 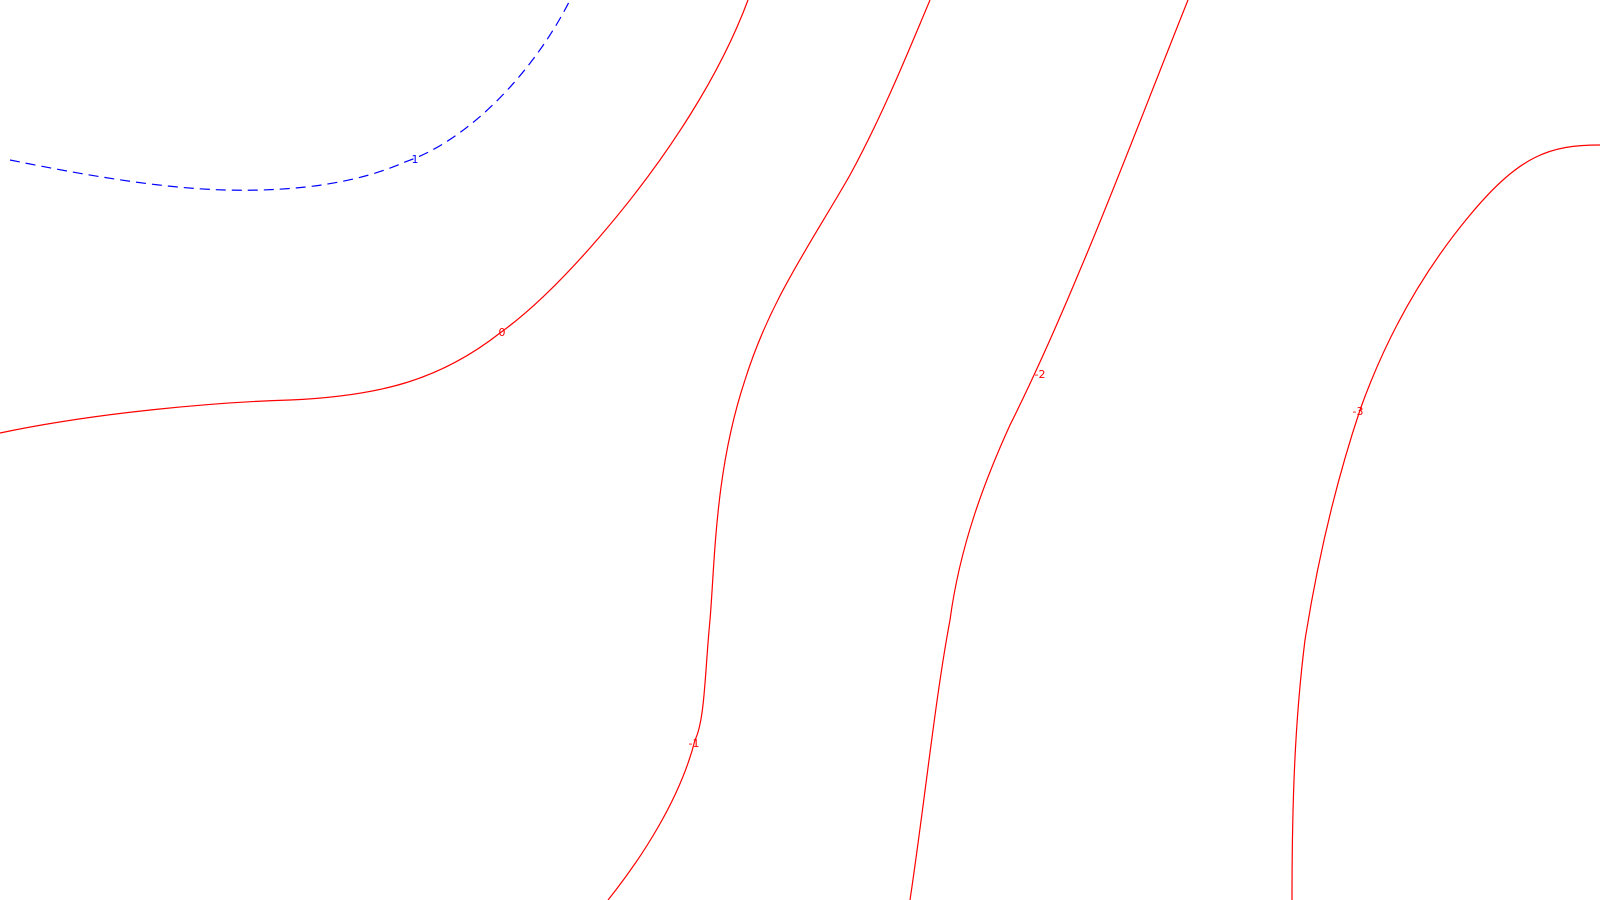 What do you see at coordinates (415, 159) in the screenshot?
I see `contour-label-level-1: 1` at bounding box center [415, 159].